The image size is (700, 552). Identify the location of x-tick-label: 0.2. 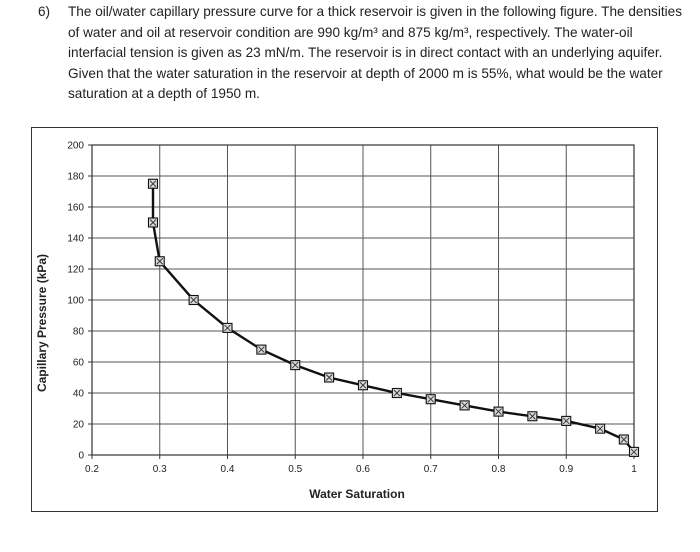
(92, 469).